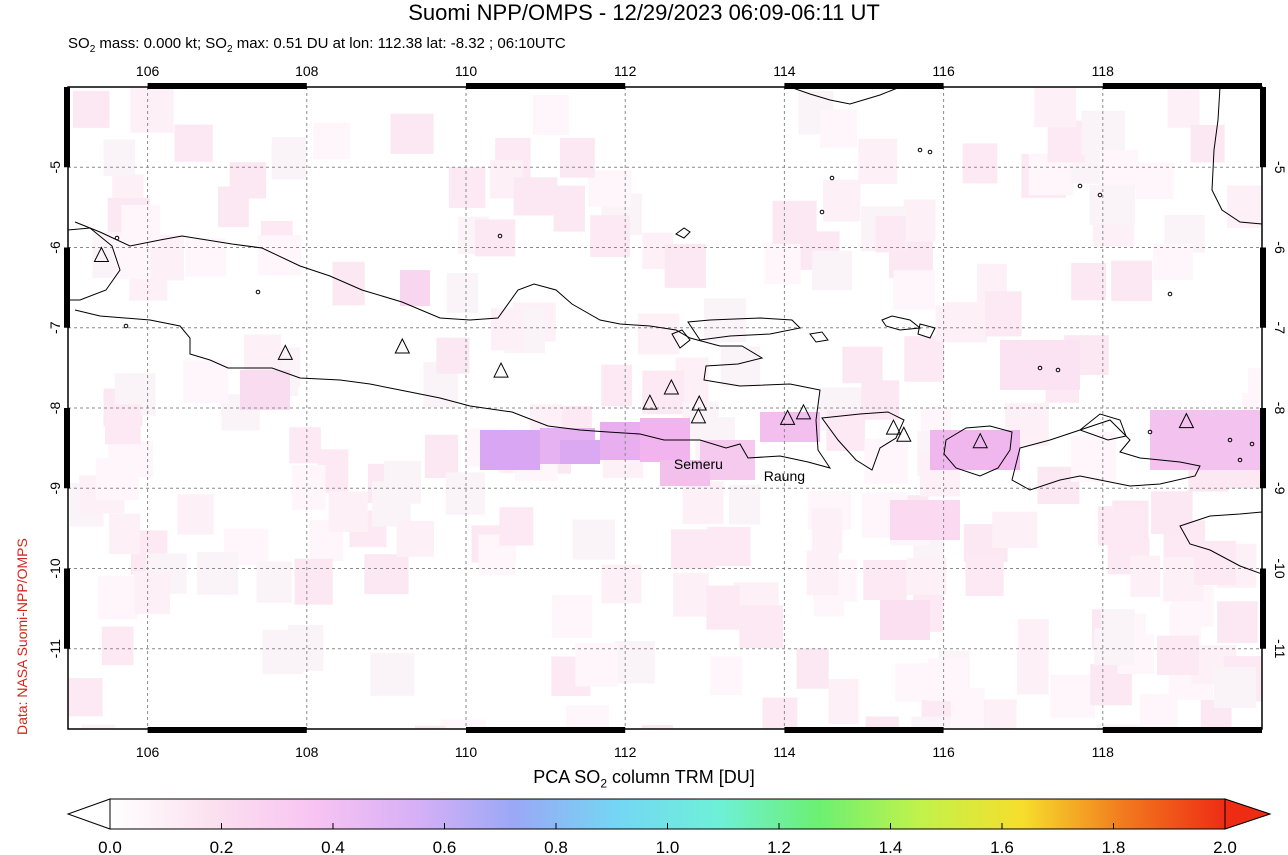 Image resolution: width=1288 pixels, height=855 pixels. What do you see at coordinates (1280, 247) in the screenshot?
I see `lat-tick-label-right: -6` at bounding box center [1280, 247].